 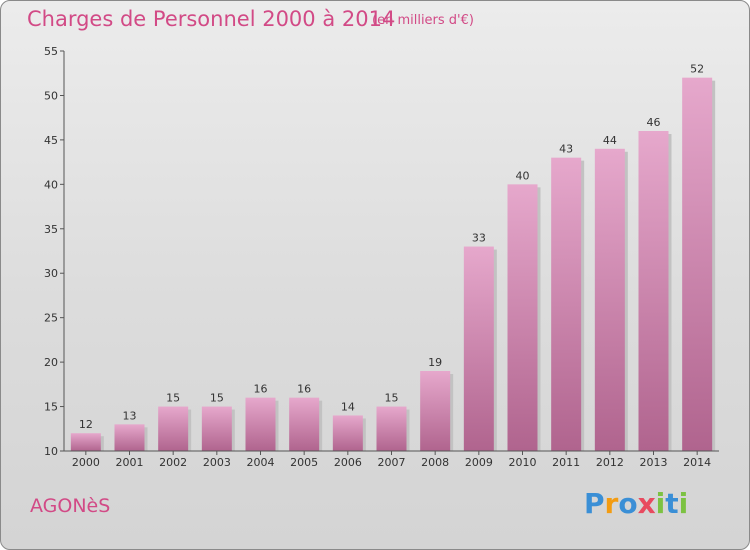 What do you see at coordinates (611, 503) in the screenshot?
I see `logo-letter: r` at bounding box center [611, 503].